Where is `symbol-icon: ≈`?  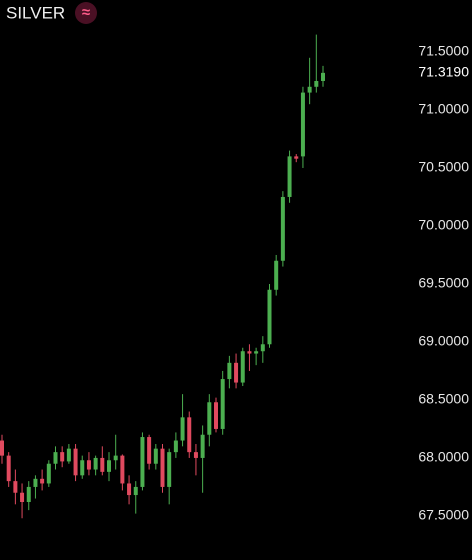
symbol-icon: ≈ is located at coordinates (86, 12).